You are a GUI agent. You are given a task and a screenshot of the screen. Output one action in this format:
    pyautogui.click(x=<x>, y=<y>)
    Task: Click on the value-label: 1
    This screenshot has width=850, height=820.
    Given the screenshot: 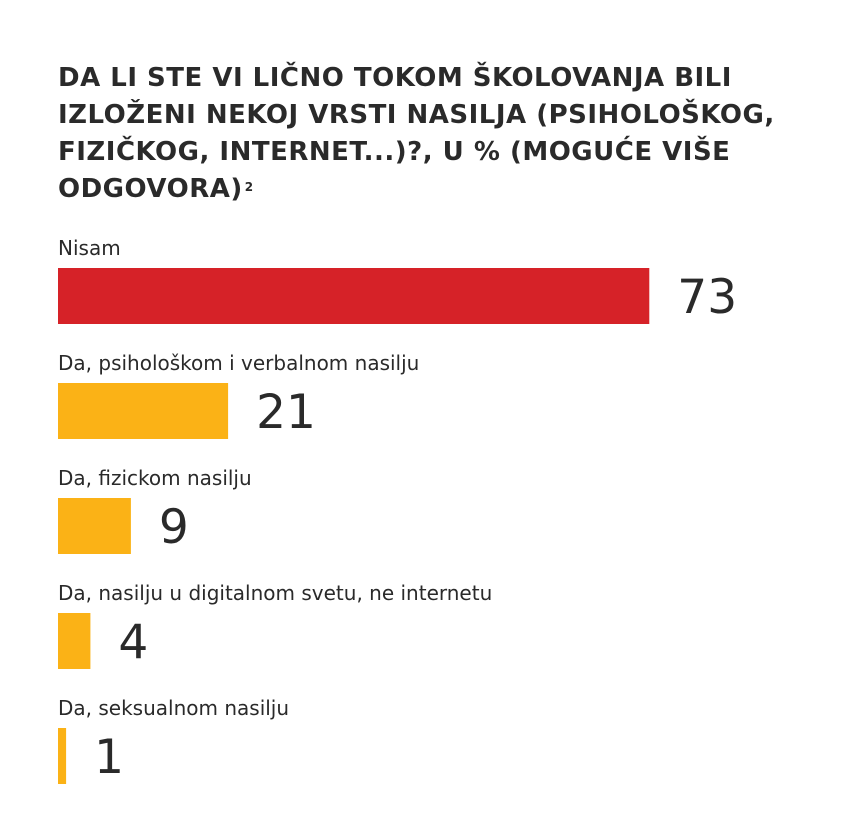 What is the action you would take?
    pyautogui.click(x=109, y=757)
    